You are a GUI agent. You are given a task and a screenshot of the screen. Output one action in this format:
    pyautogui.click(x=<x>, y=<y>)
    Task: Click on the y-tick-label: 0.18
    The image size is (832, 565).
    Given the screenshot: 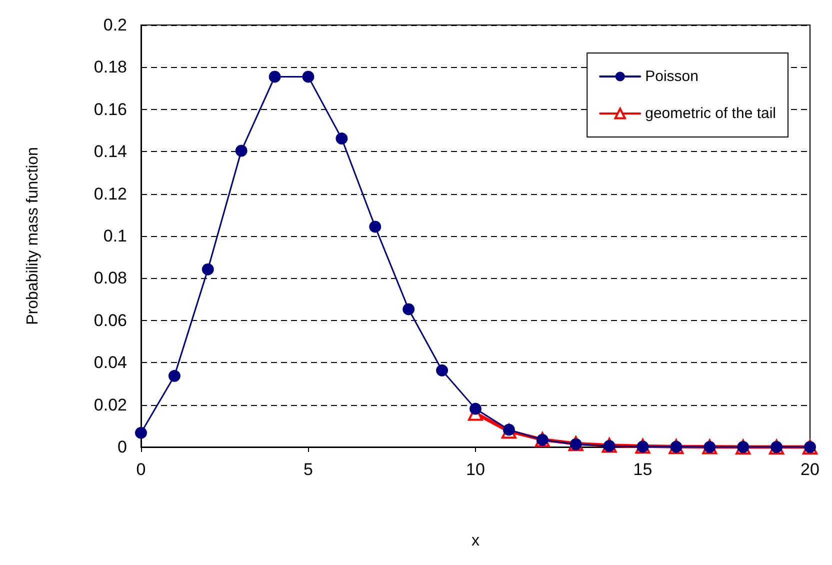 What is the action you would take?
    pyautogui.click(x=110, y=67)
    